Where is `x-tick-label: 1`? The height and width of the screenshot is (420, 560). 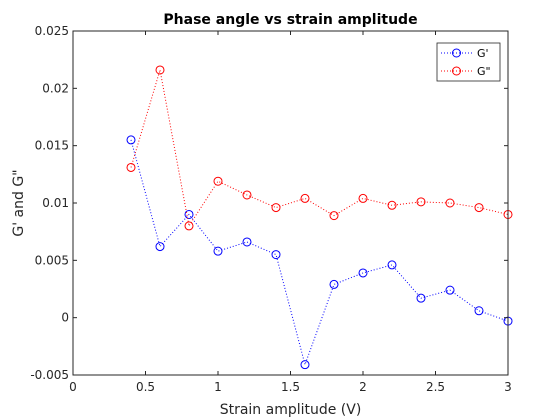 x-tick-label: 1 is located at coordinates (218, 387).